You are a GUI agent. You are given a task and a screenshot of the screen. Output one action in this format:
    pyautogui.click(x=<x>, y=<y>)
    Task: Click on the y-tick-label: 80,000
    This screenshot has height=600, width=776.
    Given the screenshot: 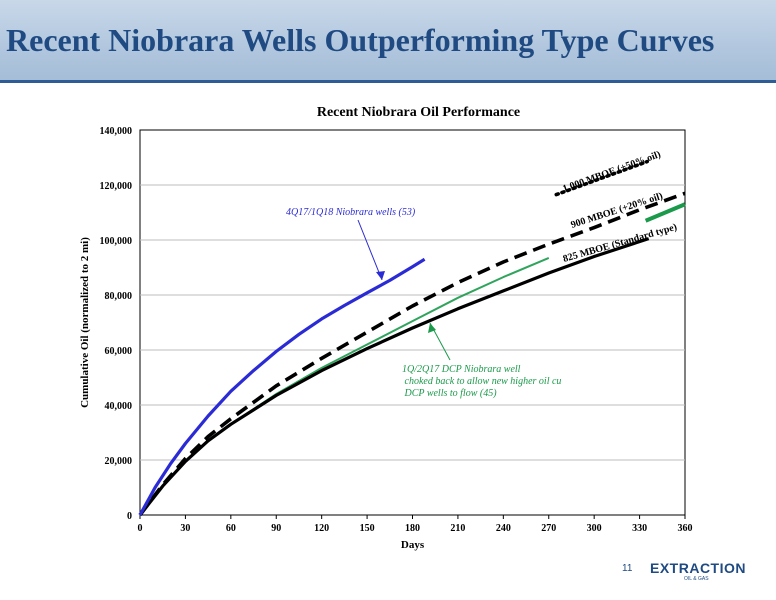 What is the action you would take?
    pyautogui.click(x=119, y=296)
    